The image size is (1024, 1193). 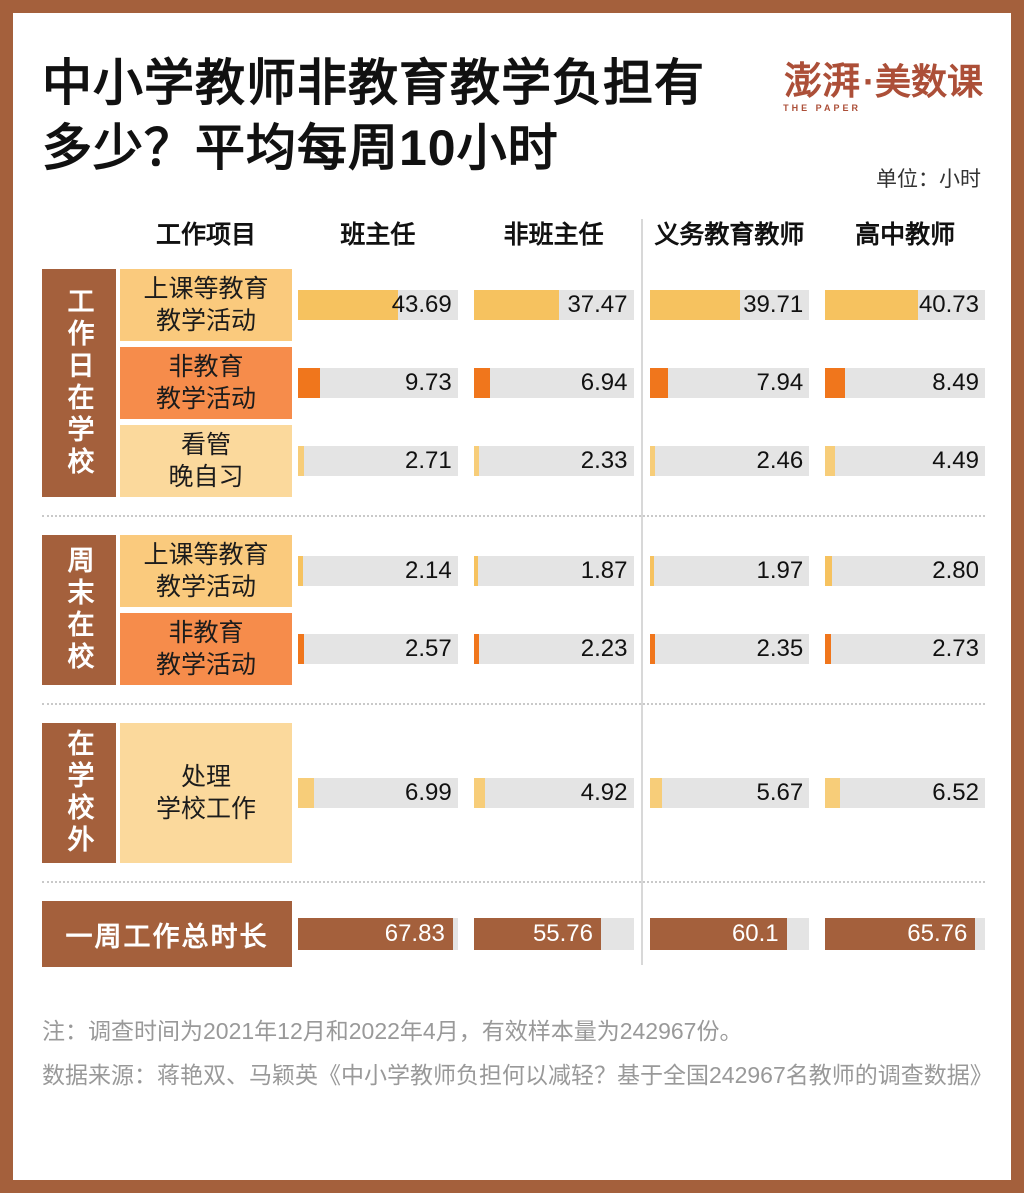 What do you see at coordinates (718, 934) in the screenshot?
I see `bar-fill: 60.1` at bounding box center [718, 934].